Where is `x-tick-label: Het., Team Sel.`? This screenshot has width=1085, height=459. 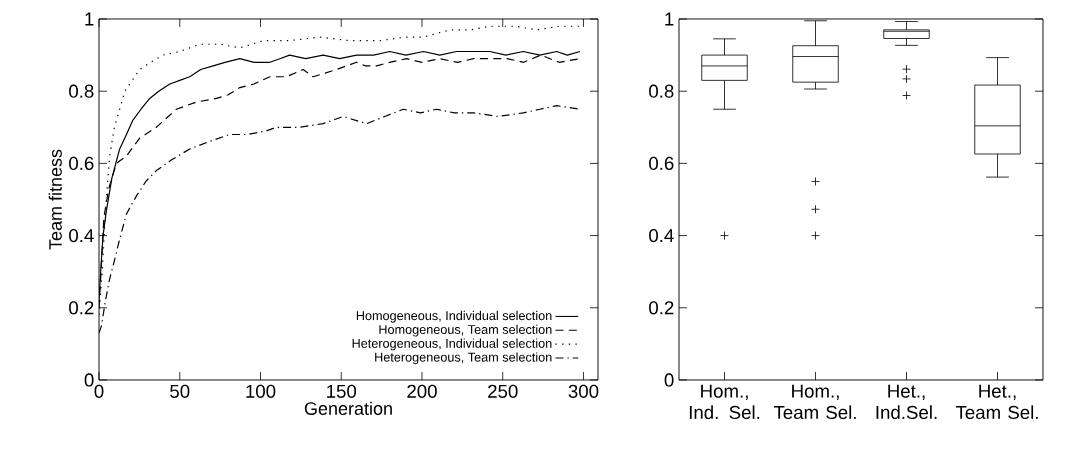
x-tick-label: Het., Team Sel. is located at coordinates (996, 402).